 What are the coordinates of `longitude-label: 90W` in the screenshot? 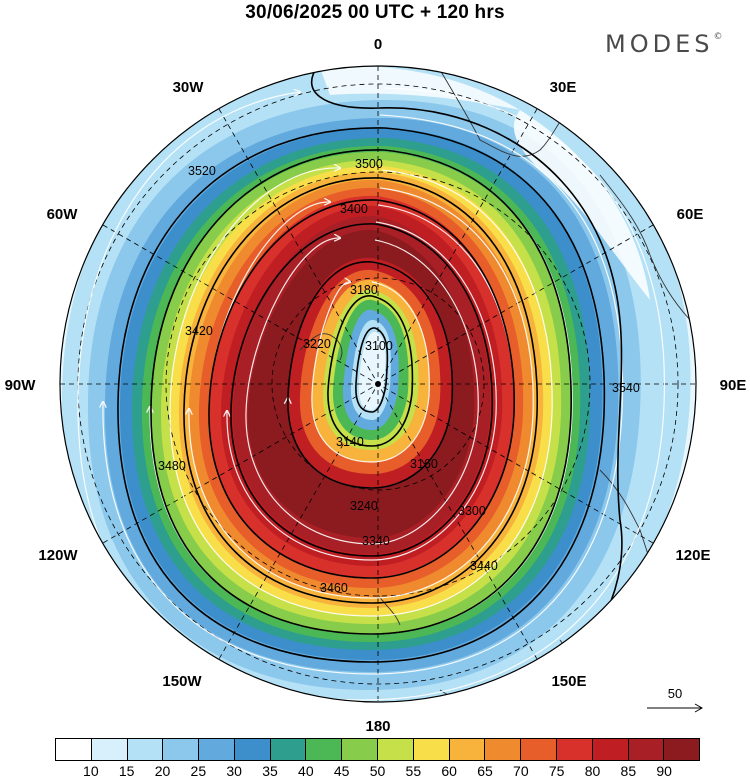 It's located at (21, 385).